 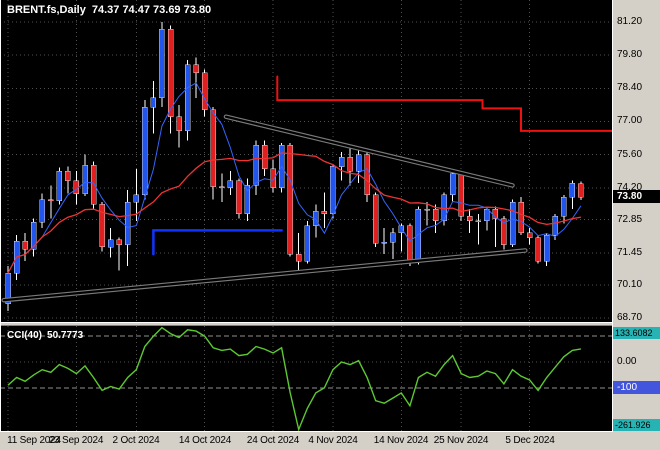 I want to click on cci-max-tag: 133.6082, so click(x=636, y=333).